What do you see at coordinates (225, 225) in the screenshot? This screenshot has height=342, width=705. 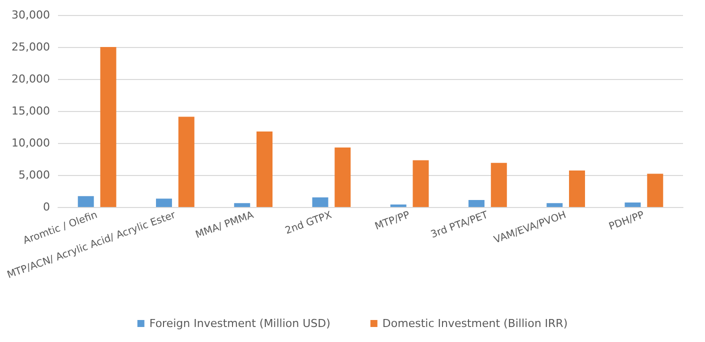 I see `x-tick-label: MMA/ PMMA` at bounding box center [225, 225].